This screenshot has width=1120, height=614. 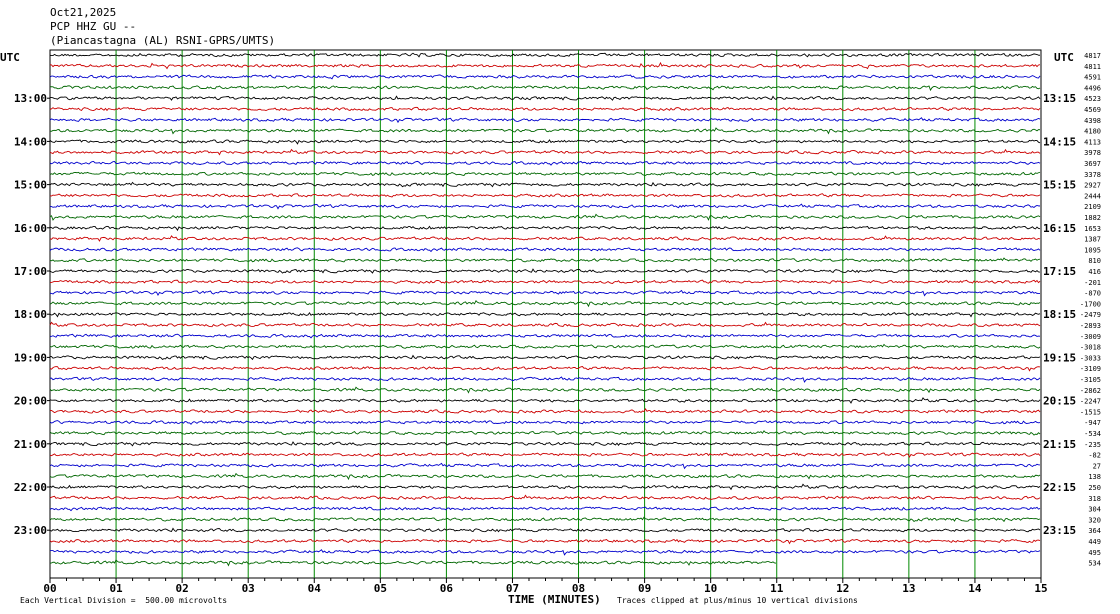 I want to click on x-tick-label: 15, so click(x=1040, y=588).